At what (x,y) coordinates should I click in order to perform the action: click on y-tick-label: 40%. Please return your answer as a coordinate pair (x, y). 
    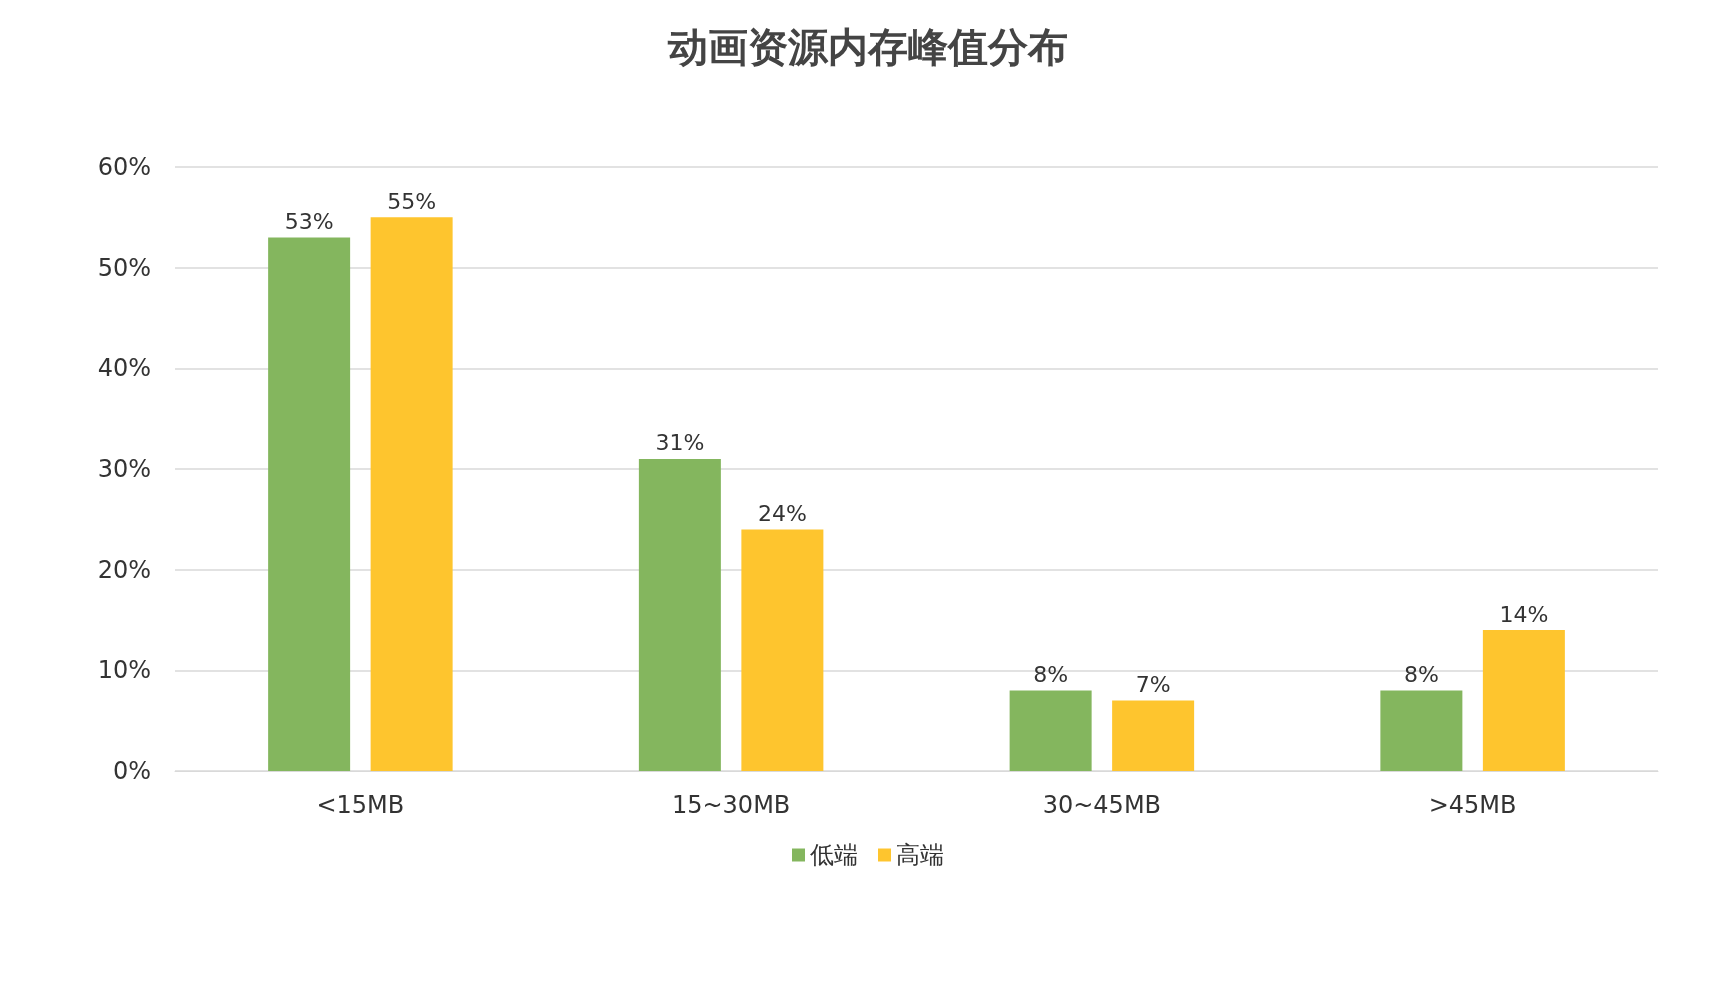
    Looking at the image, I should click on (124, 368).